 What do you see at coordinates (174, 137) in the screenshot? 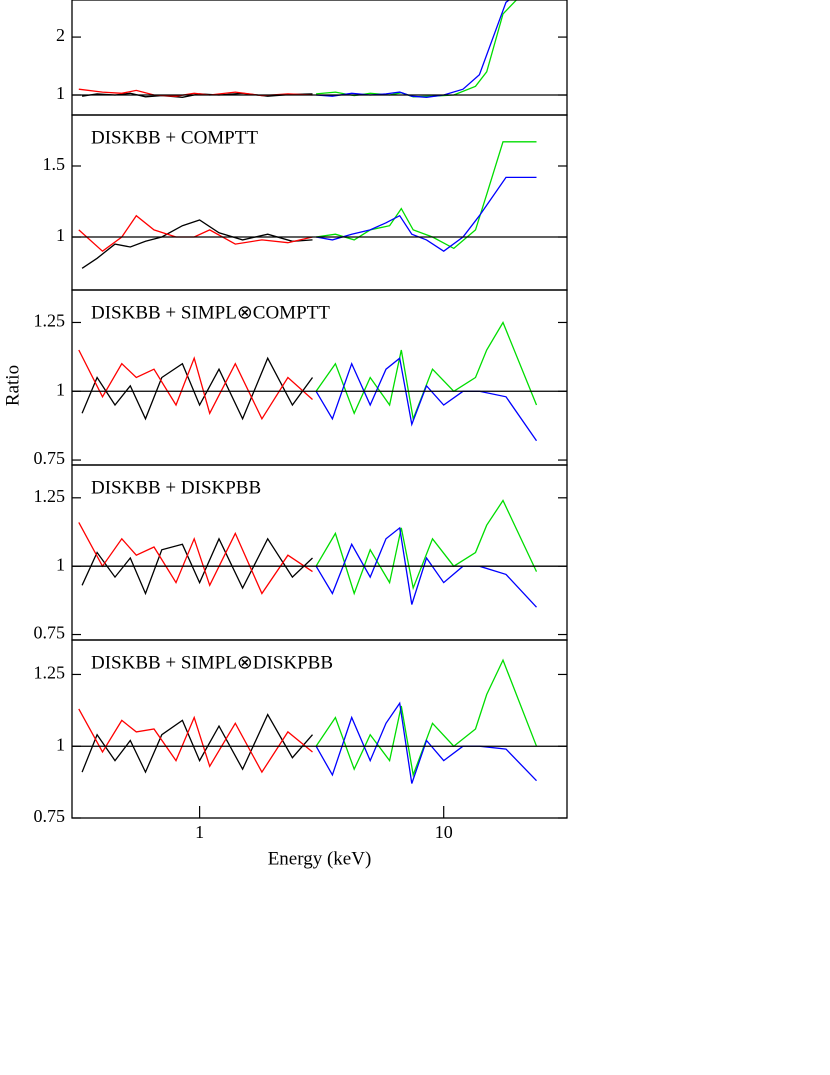
I see `panel-title: DISKBB + COMPTT` at bounding box center [174, 137].